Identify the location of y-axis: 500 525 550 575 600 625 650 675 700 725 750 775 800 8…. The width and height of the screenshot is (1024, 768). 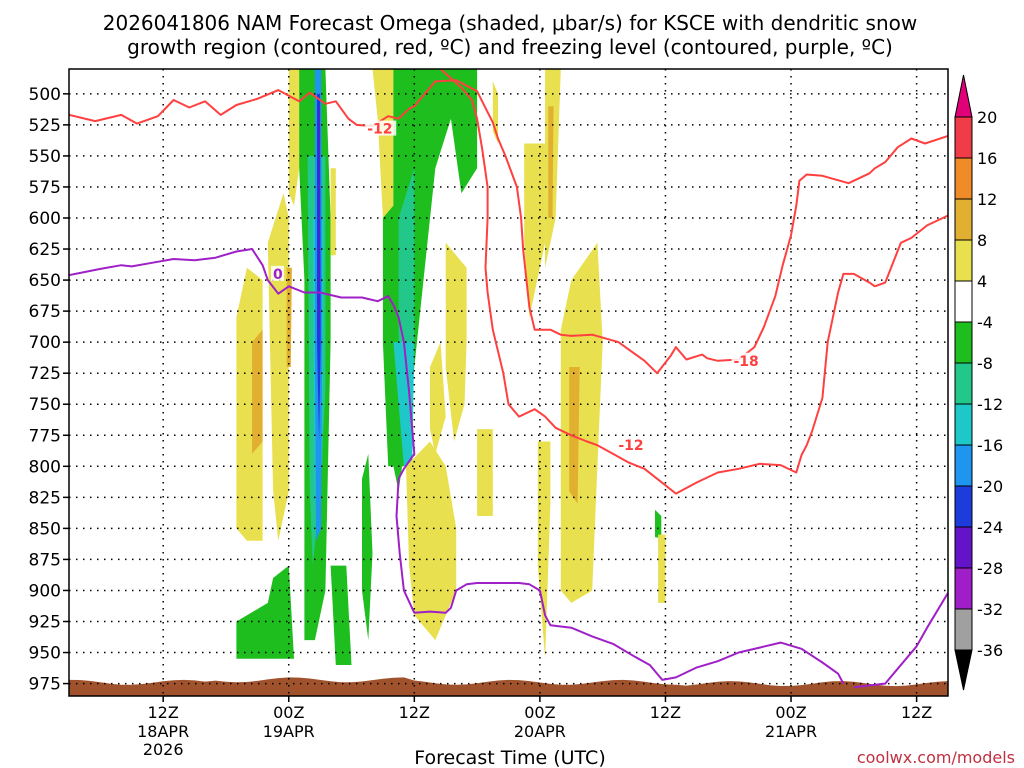
(49, 390).